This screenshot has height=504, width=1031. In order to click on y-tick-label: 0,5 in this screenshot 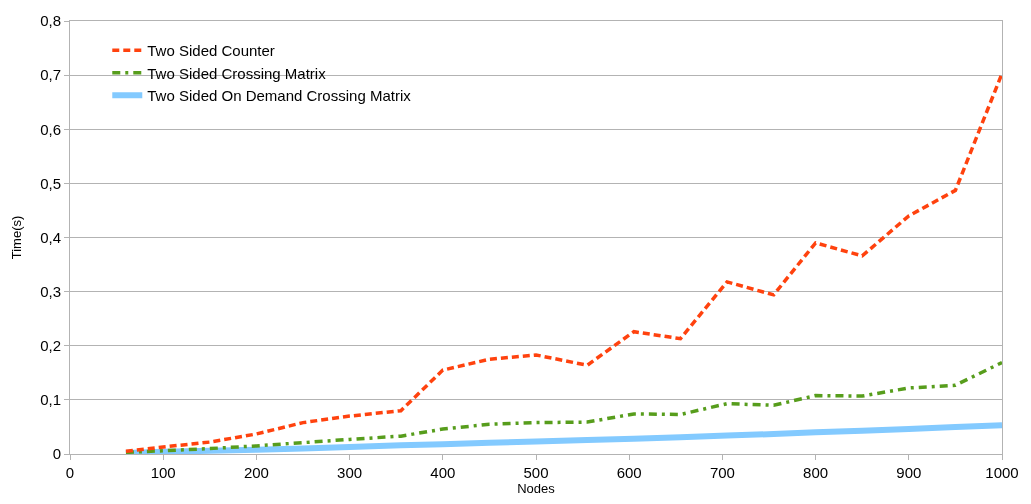, I will do `click(50, 183)`.